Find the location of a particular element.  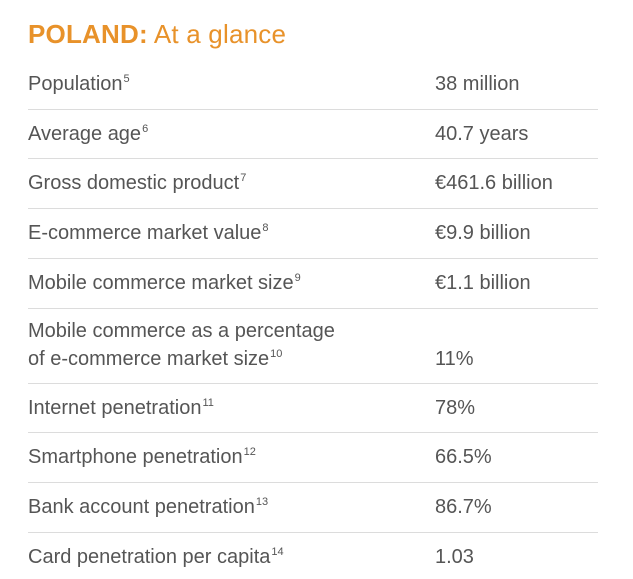

row-value: 86.7% is located at coordinates (463, 507).